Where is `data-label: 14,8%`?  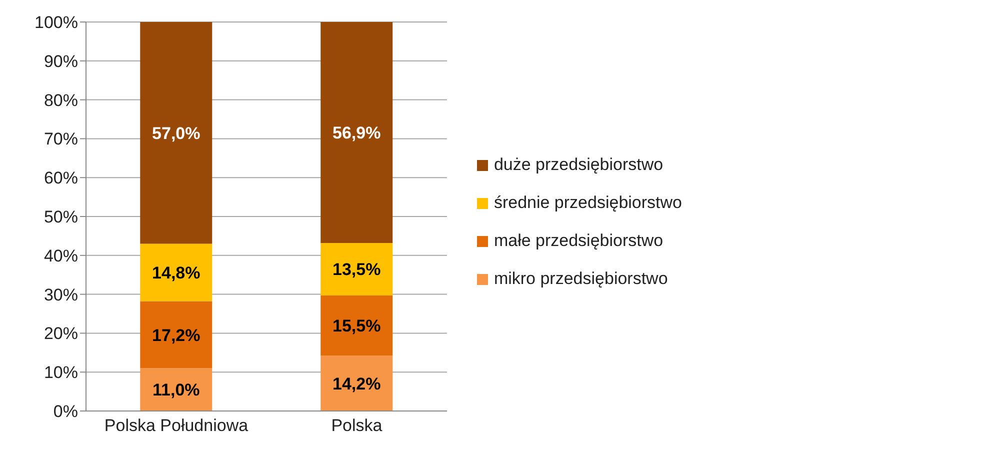 data-label: 14,8% is located at coordinates (176, 273).